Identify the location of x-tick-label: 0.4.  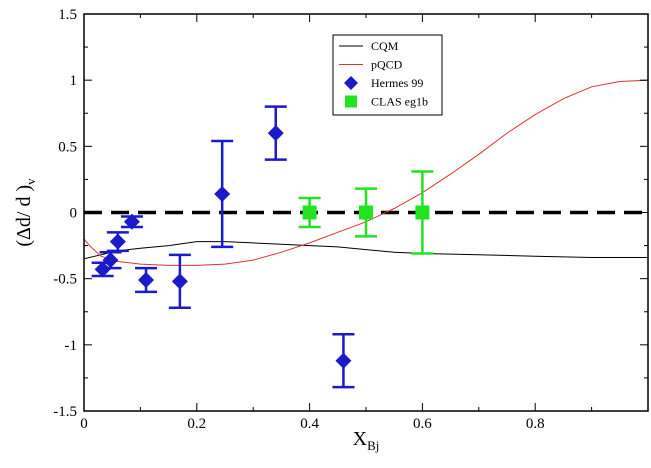
(309, 424).